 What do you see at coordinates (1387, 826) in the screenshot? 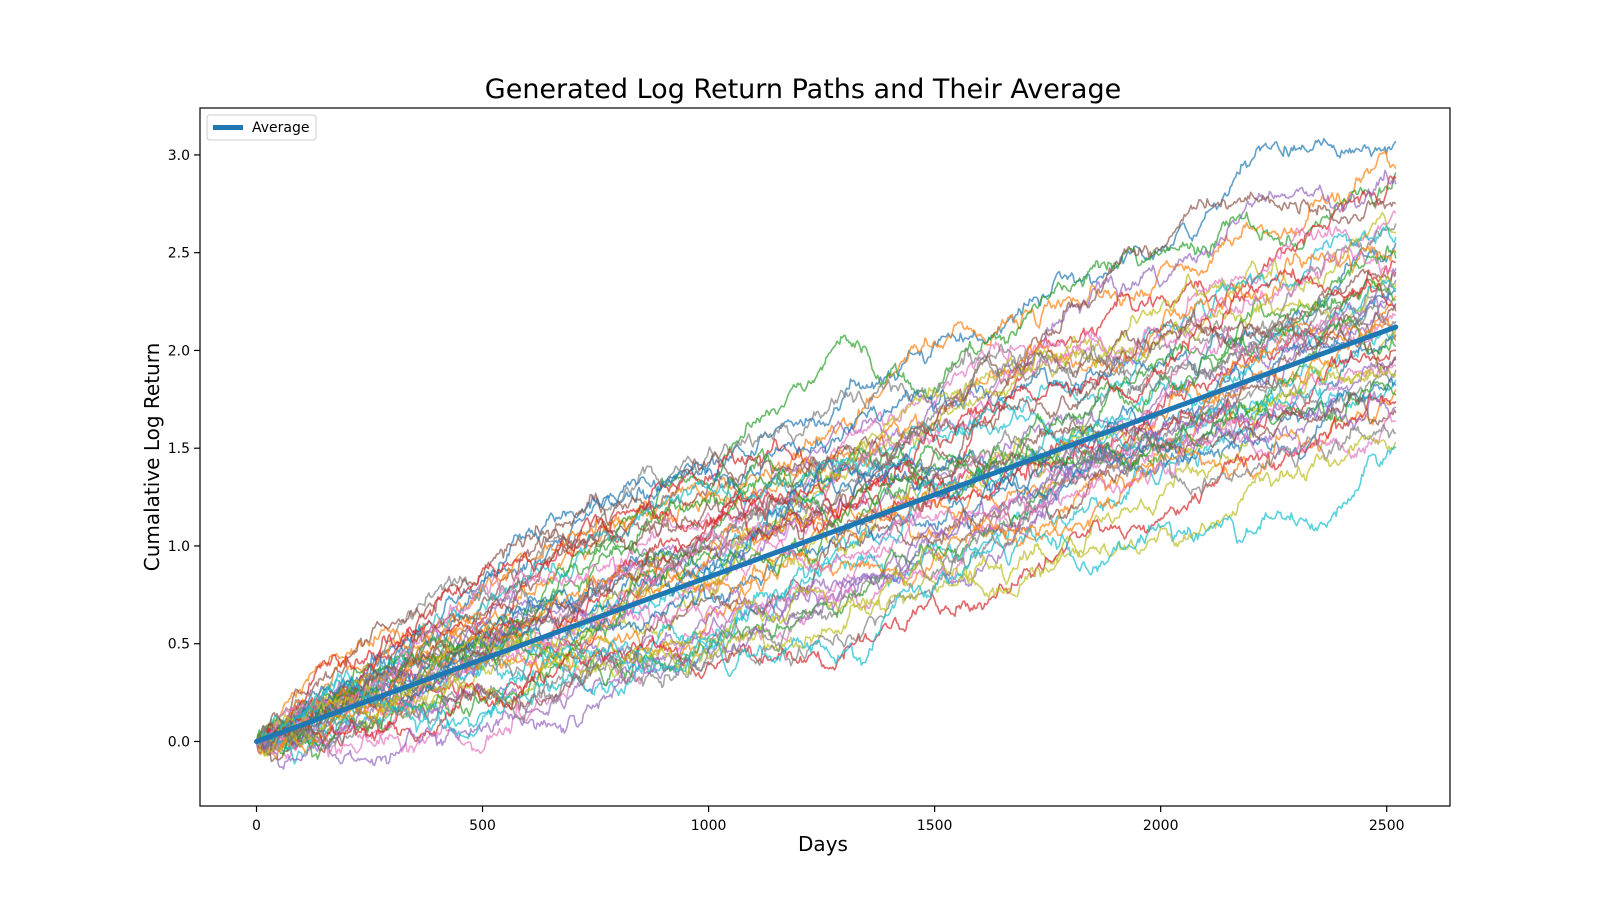
I see `x-tick-label: 2500` at bounding box center [1387, 826].